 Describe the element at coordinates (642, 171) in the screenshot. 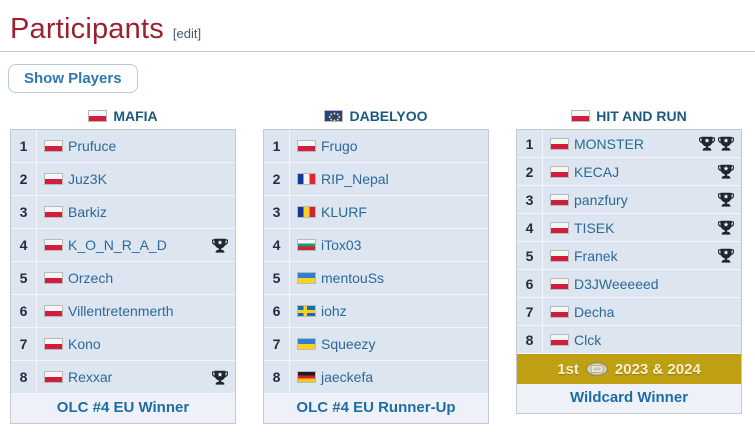

I see `player-cell: KECAJ` at that location.